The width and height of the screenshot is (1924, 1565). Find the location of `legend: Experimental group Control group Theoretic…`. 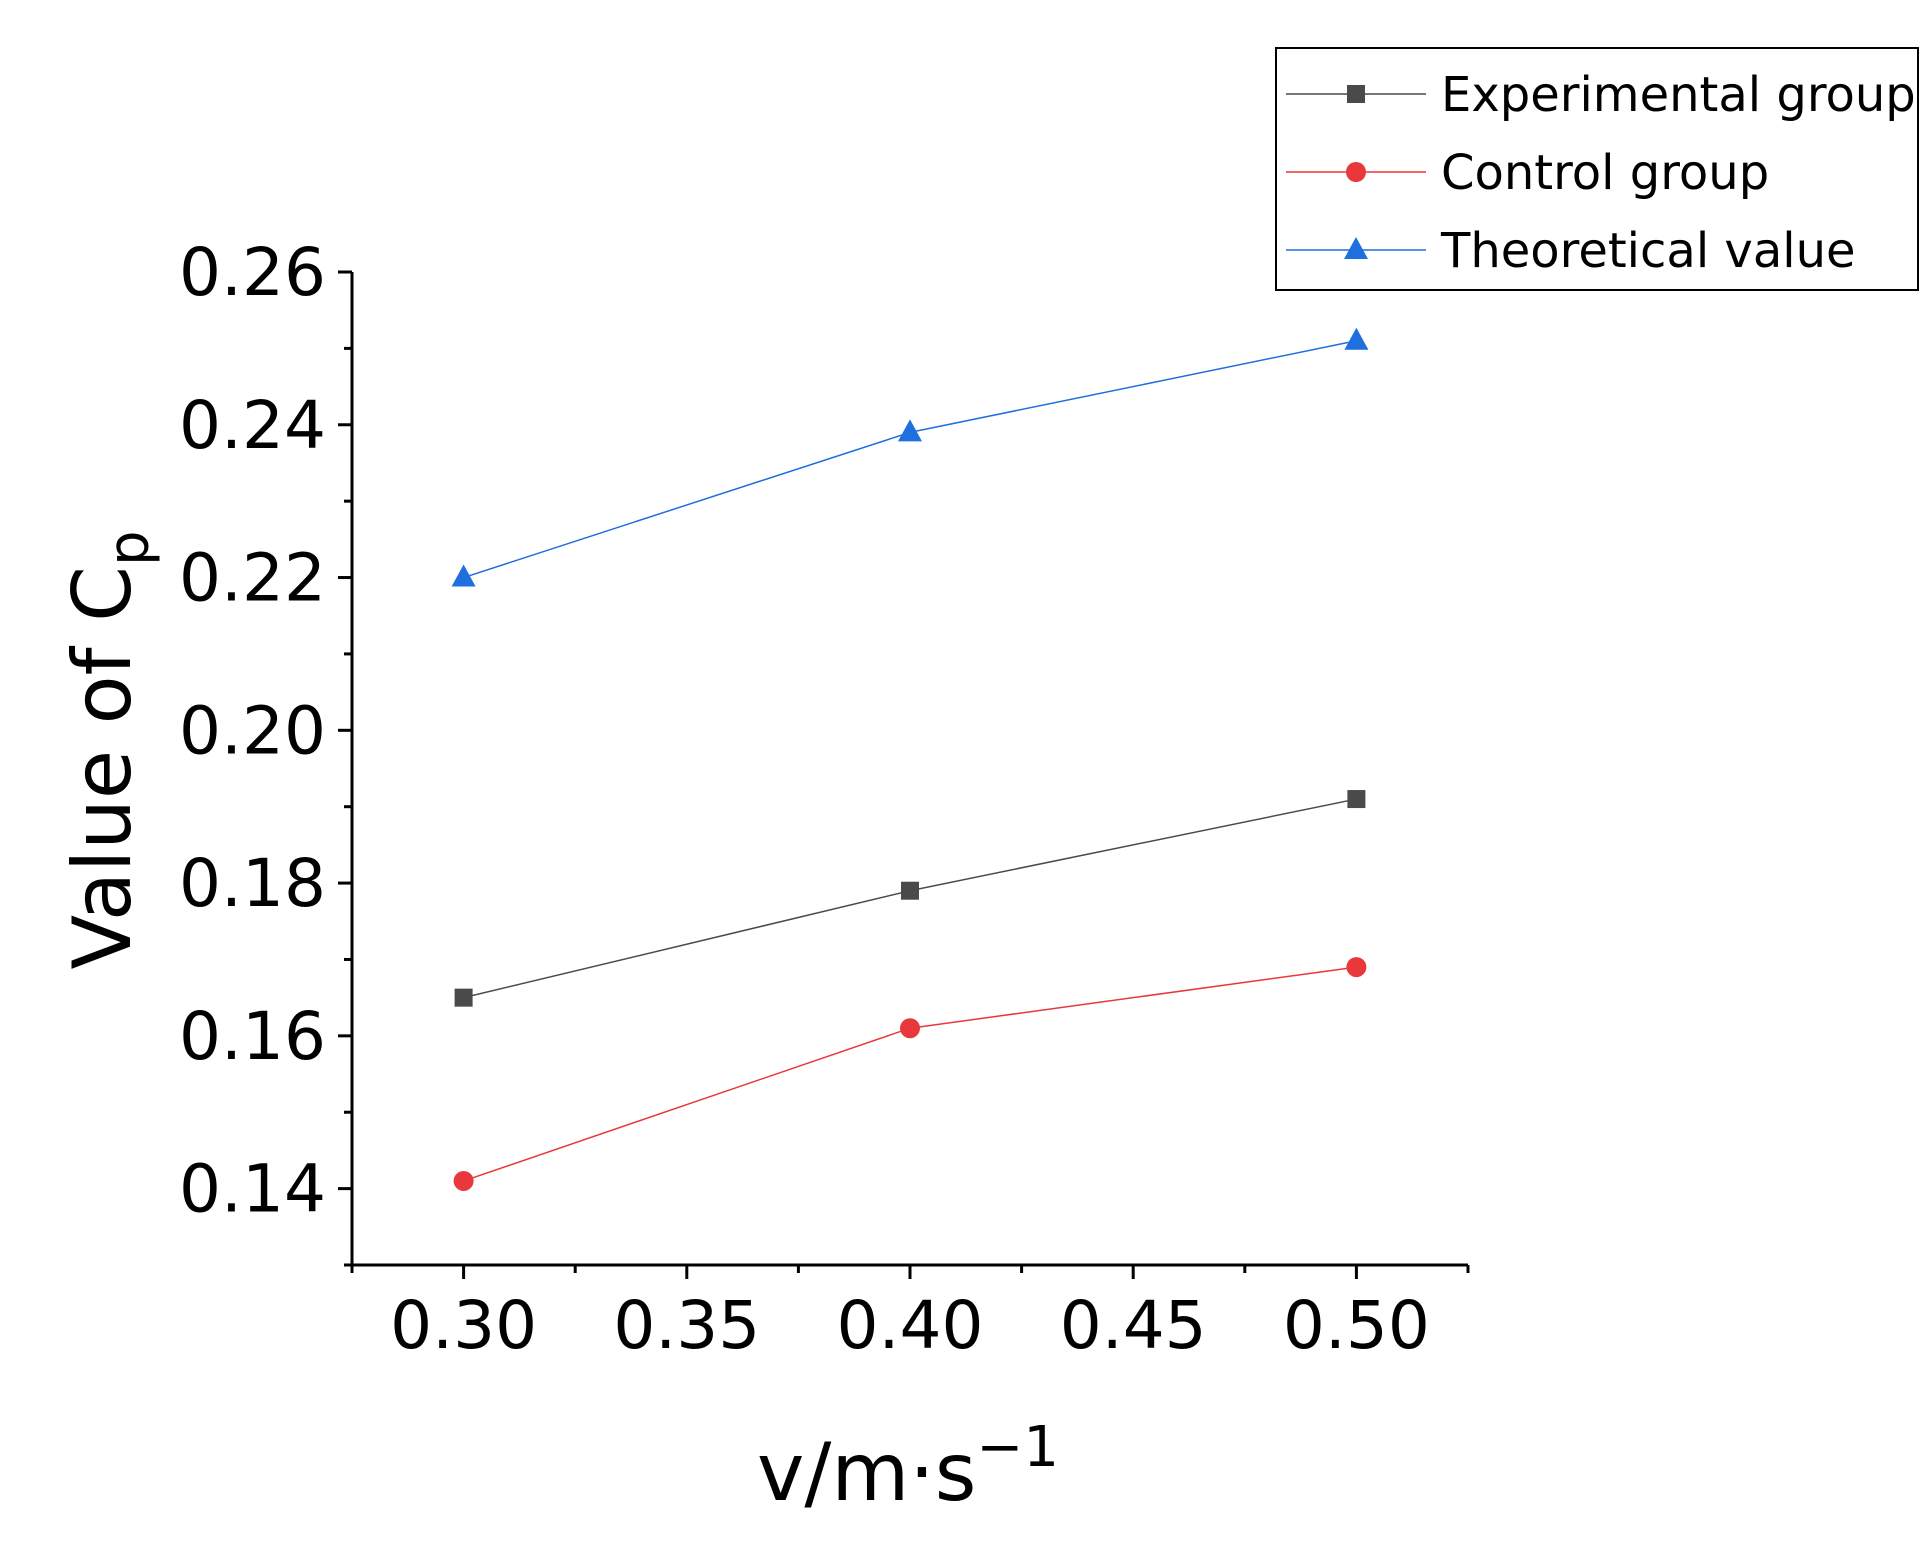

legend: Experimental group Control group Theoretic… is located at coordinates (1597, 169).